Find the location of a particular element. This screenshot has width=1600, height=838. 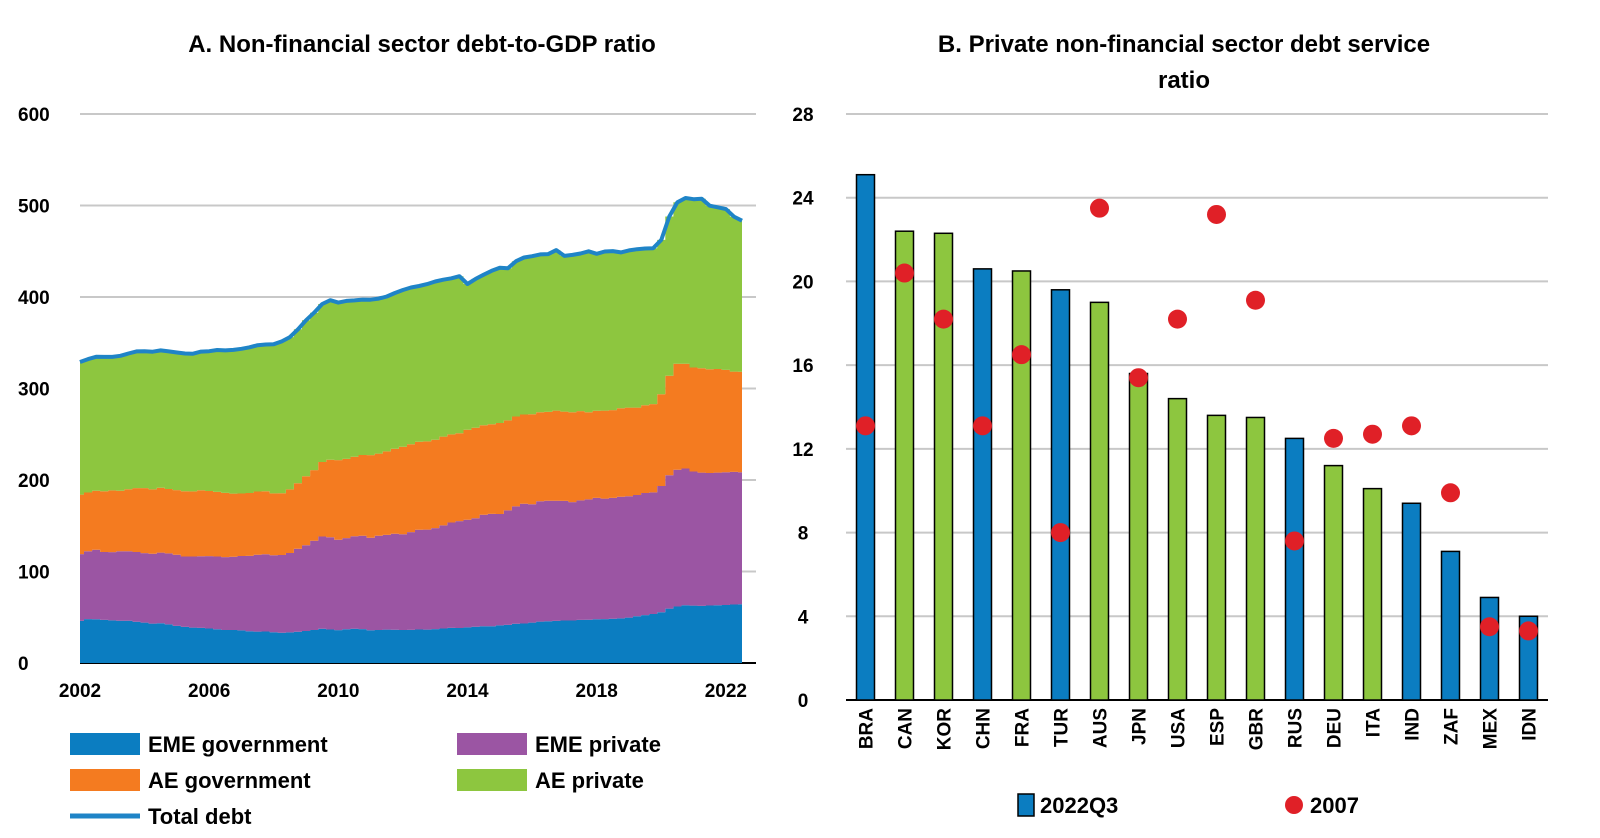

category-label-mex: MEX is located at coordinates (1491, 729).